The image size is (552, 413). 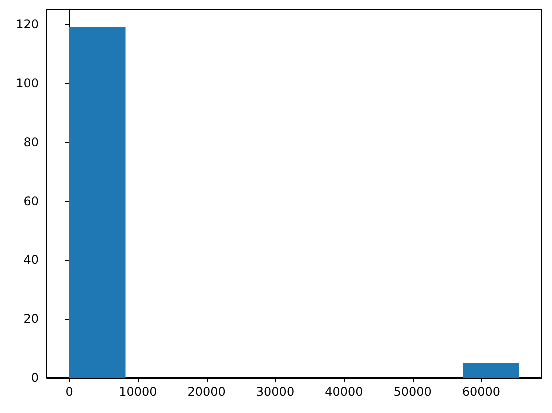 What do you see at coordinates (27, 25) in the screenshot?
I see `y-tick-label: 120` at bounding box center [27, 25].